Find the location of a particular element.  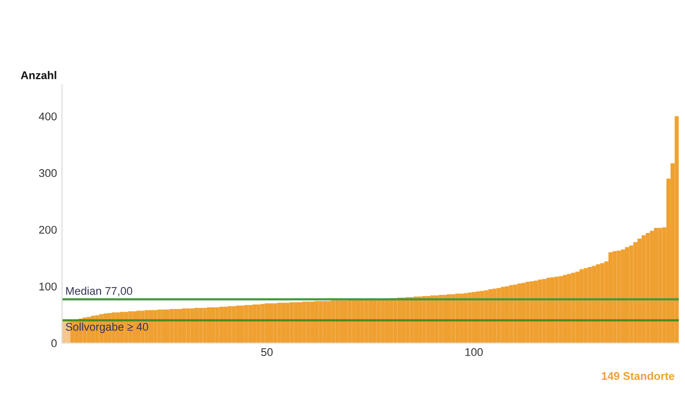

y-axis-title: Anzahl is located at coordinates (38, 75).